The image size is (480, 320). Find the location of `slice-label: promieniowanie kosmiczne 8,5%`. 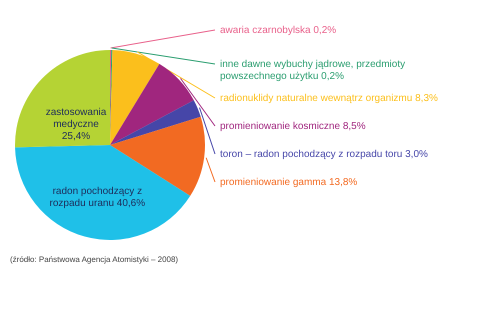

slice-label: promieniowanie kosmiczne 8,5% is located at coordinates (293, 126).